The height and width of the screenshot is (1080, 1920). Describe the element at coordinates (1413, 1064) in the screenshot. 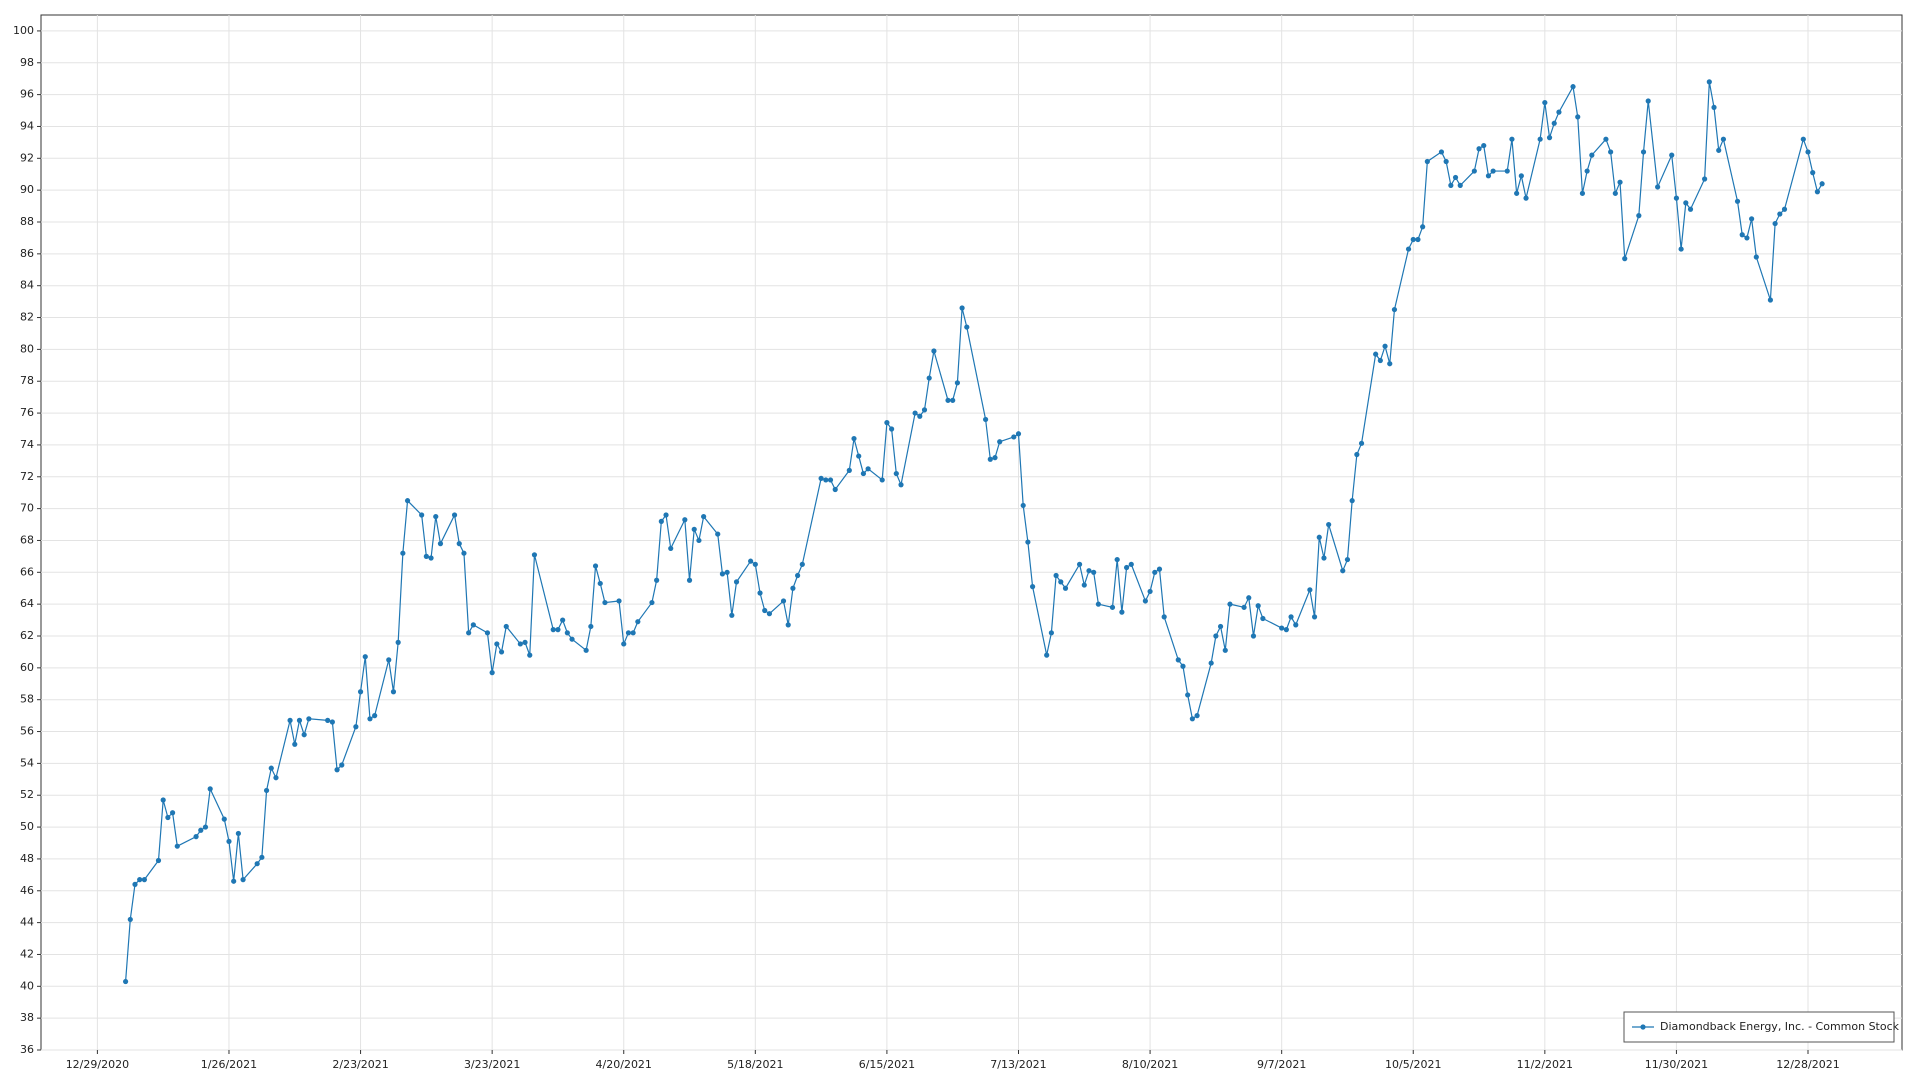

I see `x-tick-label: 10/5/2021` at that location.